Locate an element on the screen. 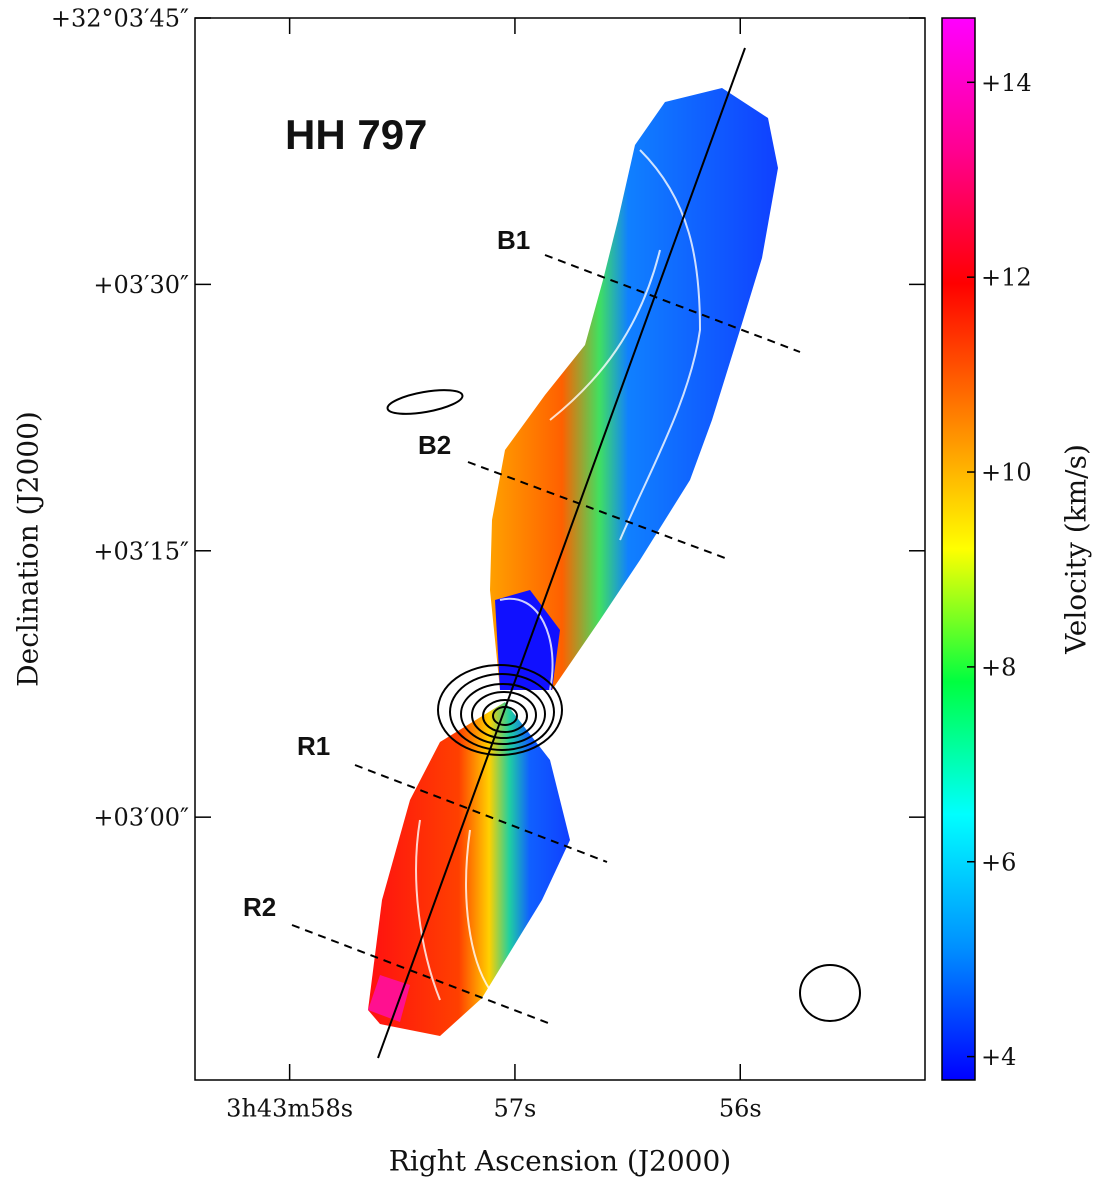 The image size is (1101, 1188). colorbar-tick-label: +8 is located at coordinates (998, 667).